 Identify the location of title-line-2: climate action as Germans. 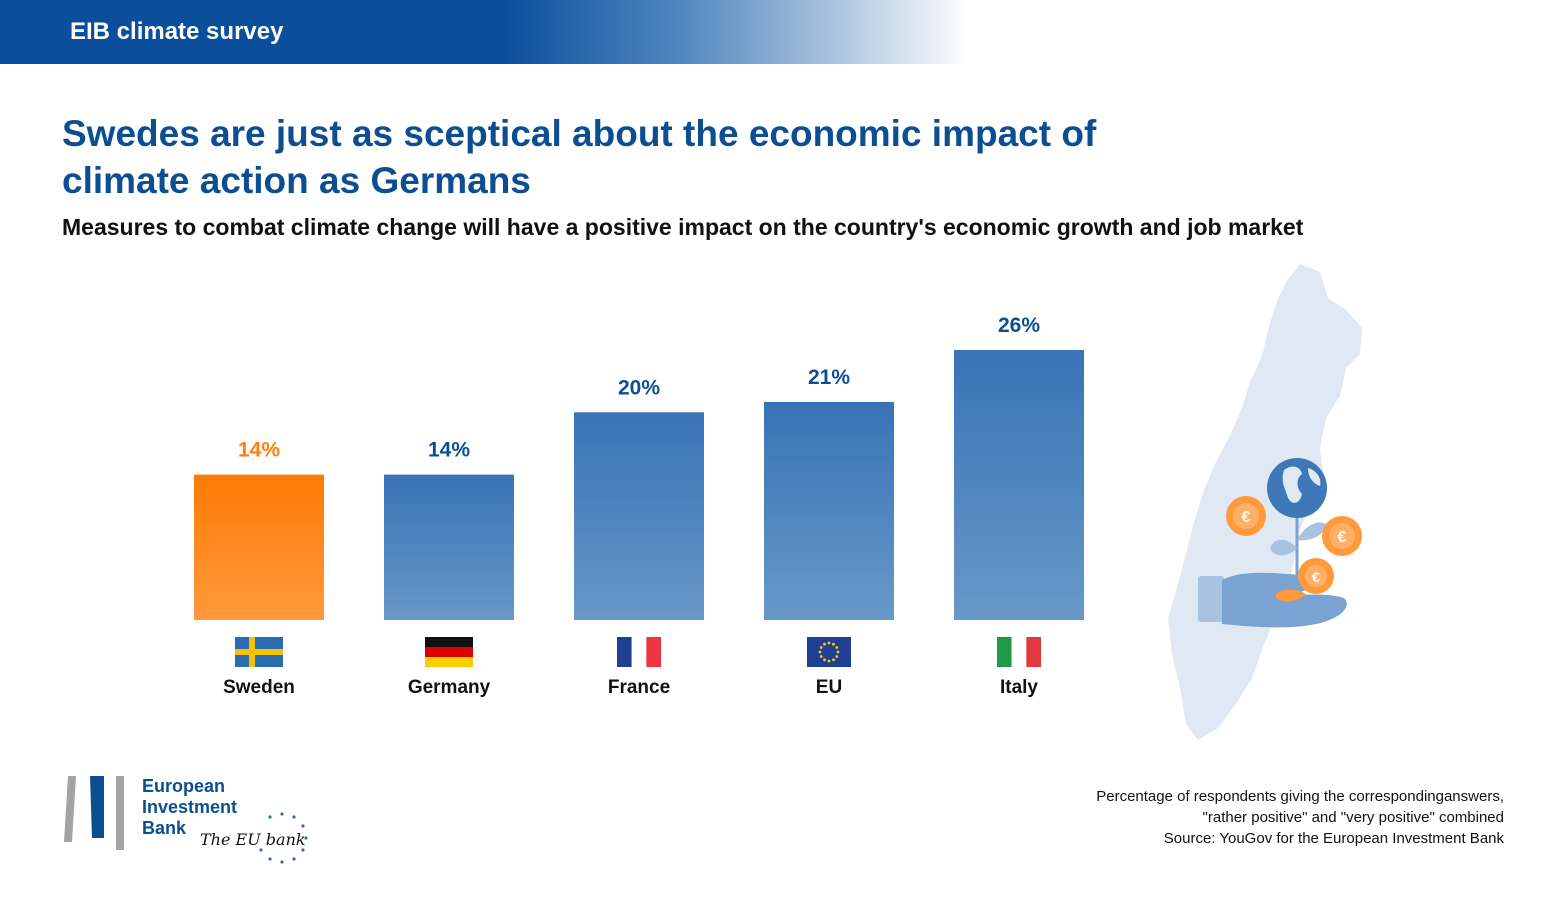
(296, 180).